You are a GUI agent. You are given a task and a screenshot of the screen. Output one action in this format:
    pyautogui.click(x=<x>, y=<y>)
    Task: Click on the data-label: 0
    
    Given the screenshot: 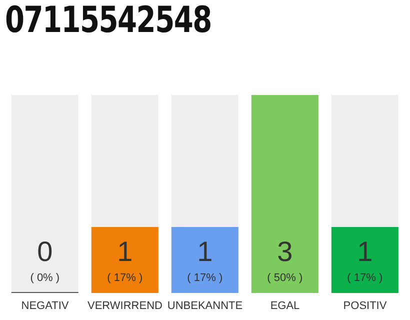 What is the action you would take?
    pyautogui.click(x=45, y=251)
    